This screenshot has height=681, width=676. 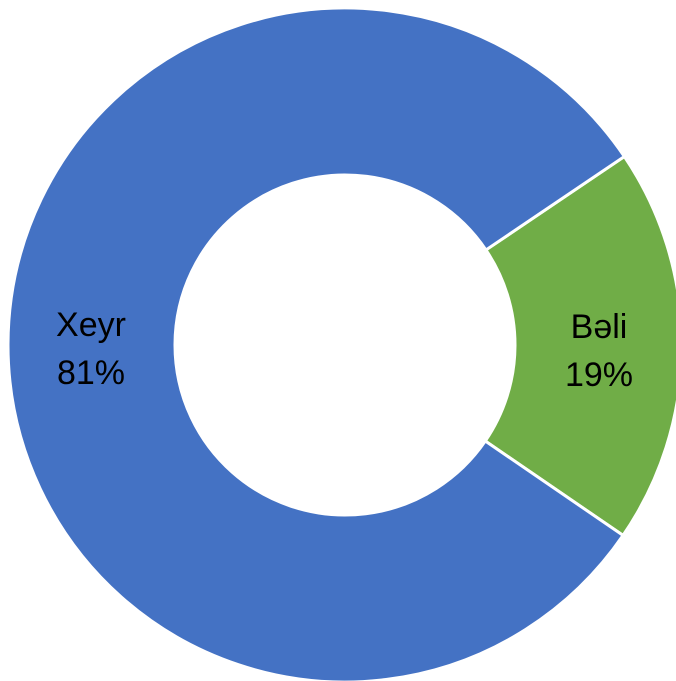 What do you see at coordinates (344, 350) in the screenshot?
I see `slice-labels: Bəli 19% Xeyr 81%` at bounding box center [344, 350].